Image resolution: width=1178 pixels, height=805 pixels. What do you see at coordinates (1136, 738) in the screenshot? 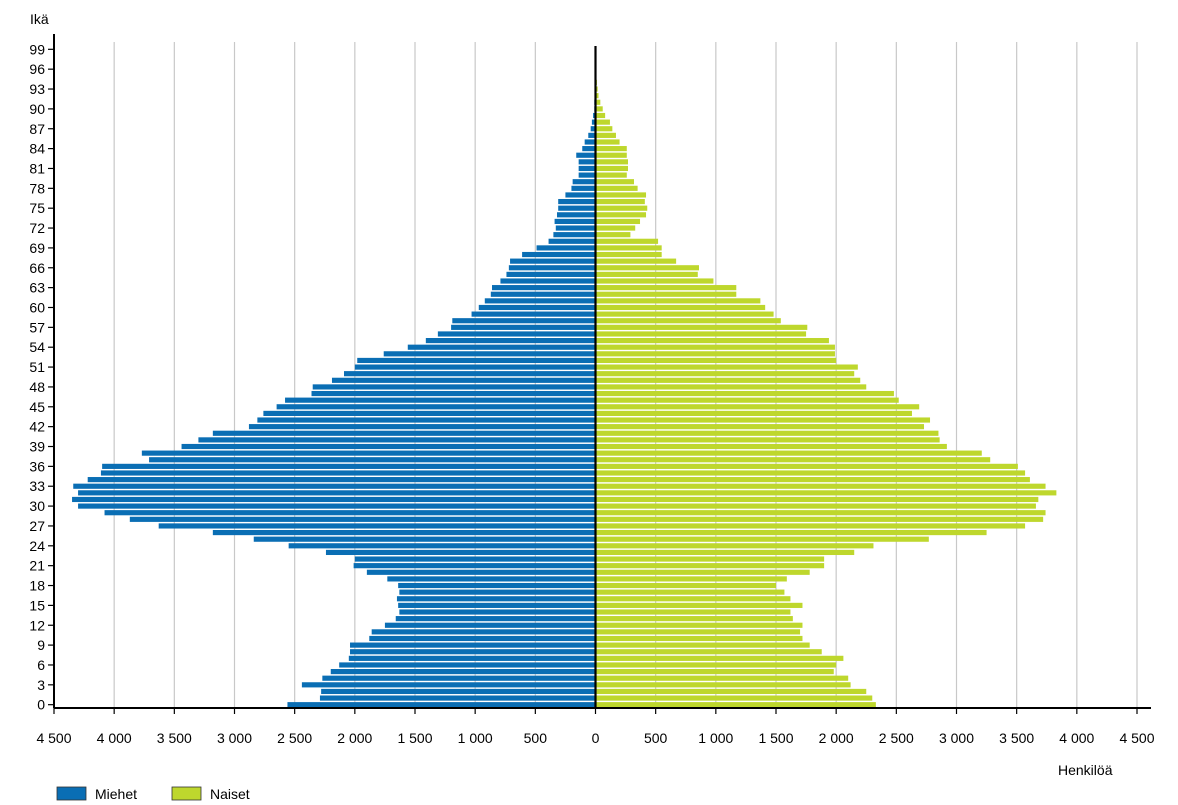
I see `x-tick-label-18: 4 500` at bounding box center [1136, 738].